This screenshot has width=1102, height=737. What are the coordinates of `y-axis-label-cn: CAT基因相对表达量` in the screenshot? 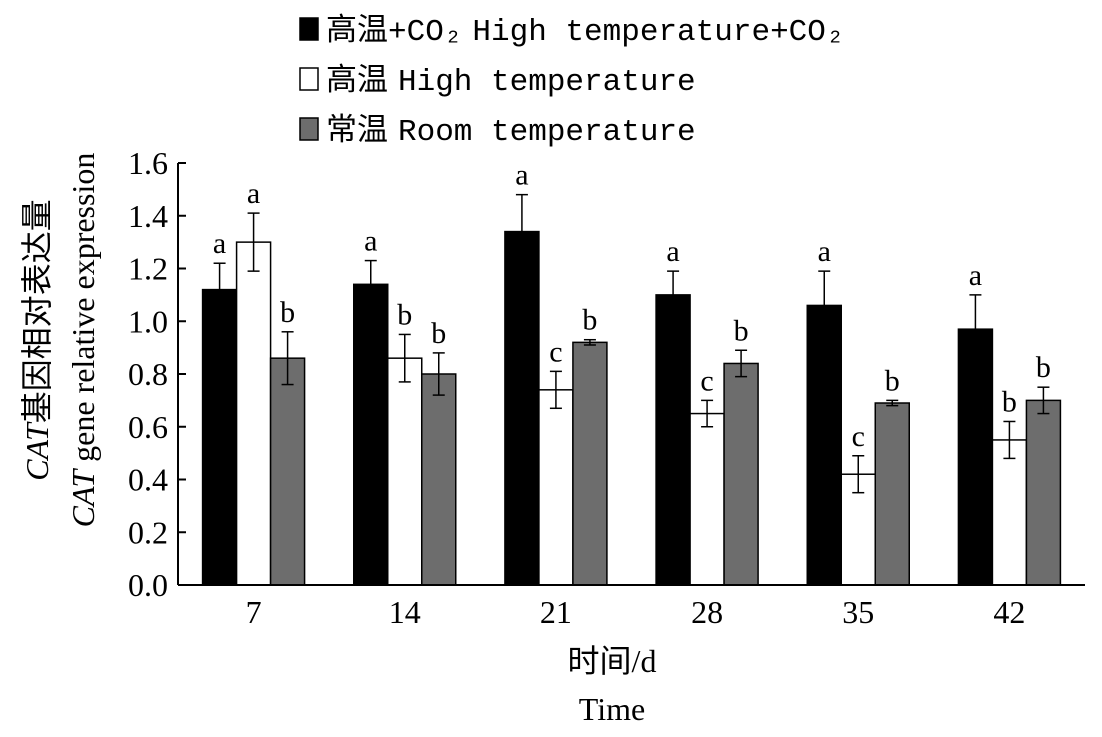 It's located at (37, 340).